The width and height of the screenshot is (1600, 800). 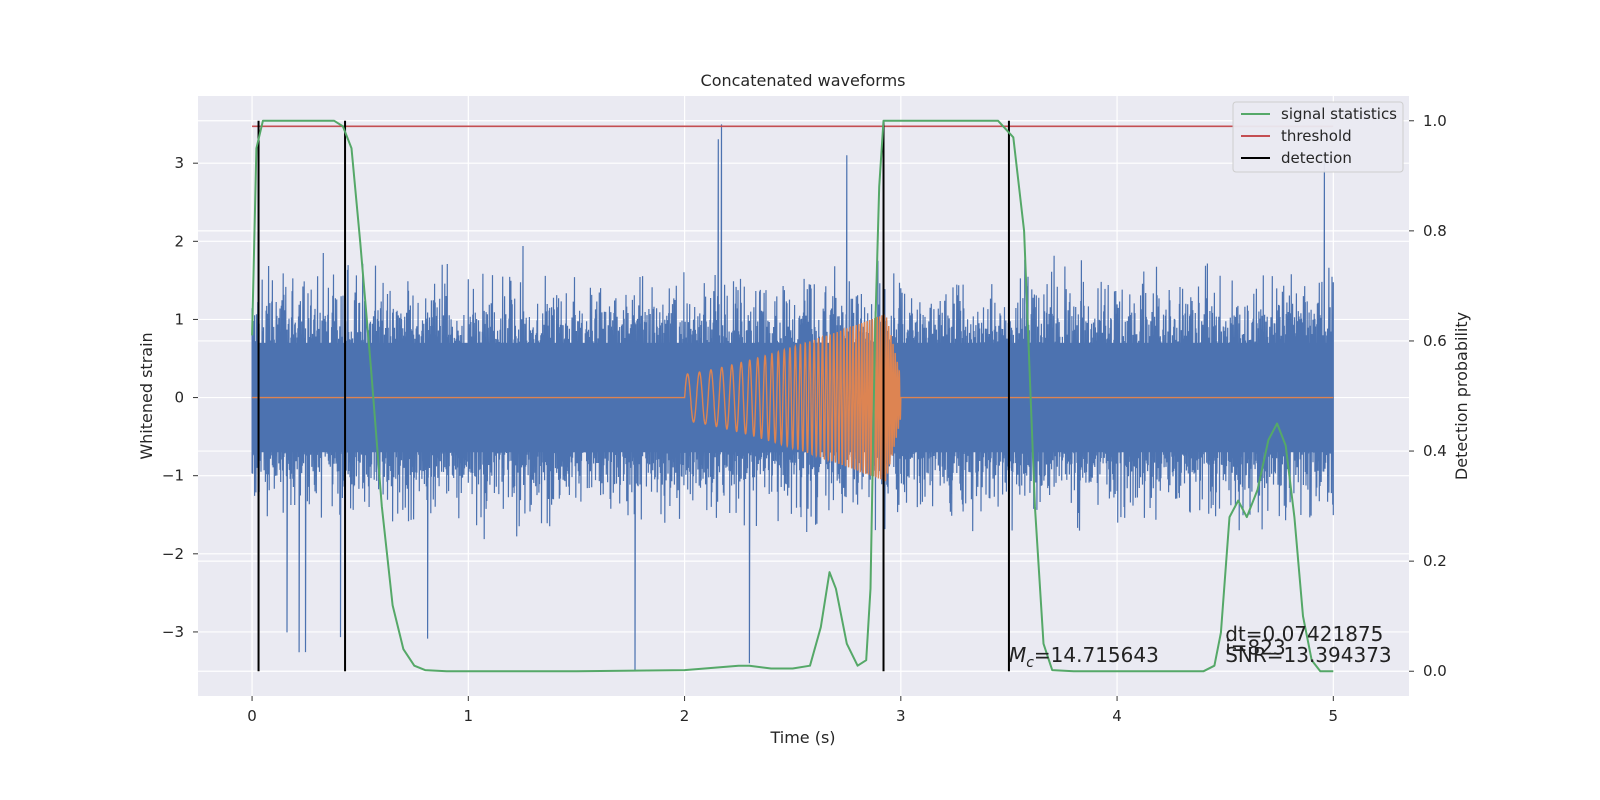 What do you see at coordinates (1316, 158) in the screenshot?
I see `legend-label-detection: detection` at bounding box center [1316, 158].